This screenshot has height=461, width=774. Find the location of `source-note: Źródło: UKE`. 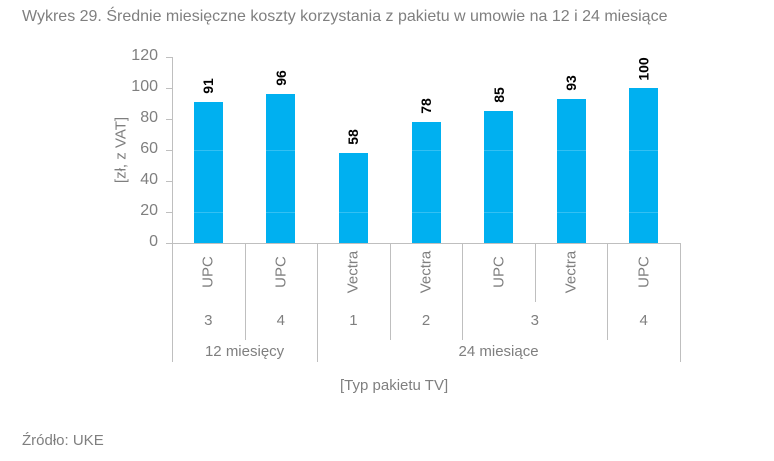

source-note: Źródło: UKE is located at coordinates (63, 440).